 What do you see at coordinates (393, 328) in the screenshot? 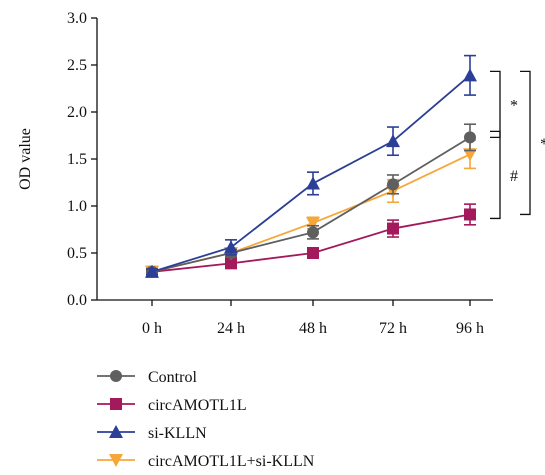
I see `x-tick-label: 72 h` at bounding box center [393, 328].